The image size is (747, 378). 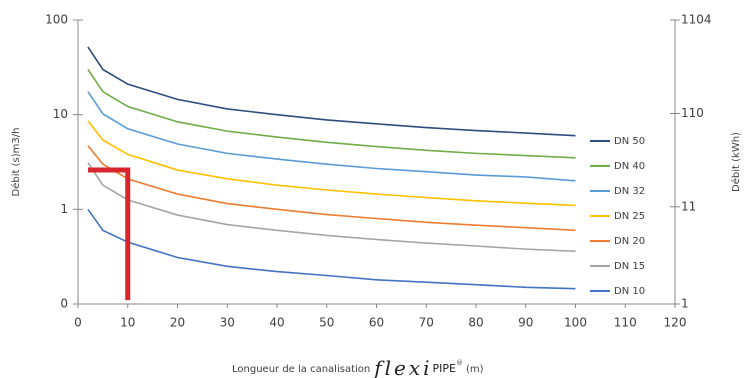 What do you see at coordinates (692, 113) in the screenshot?
I see `y2-tick-label: 110` at bounding box center [692, 113].